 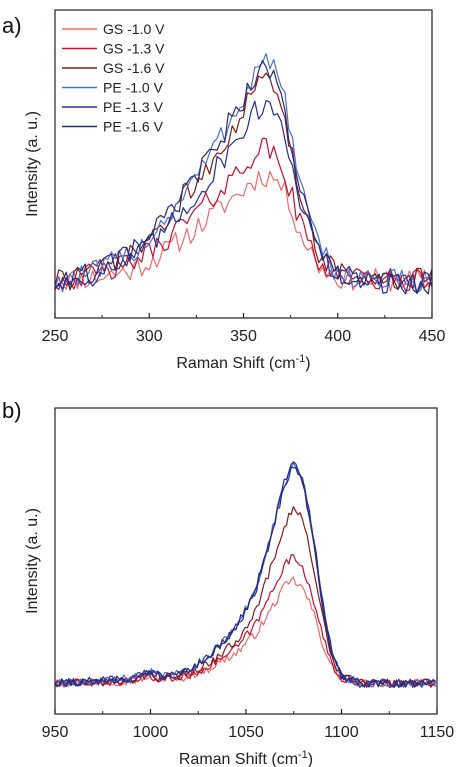 I want to click on legend-label: PE -1.6 V, so click(x=133, y=127).